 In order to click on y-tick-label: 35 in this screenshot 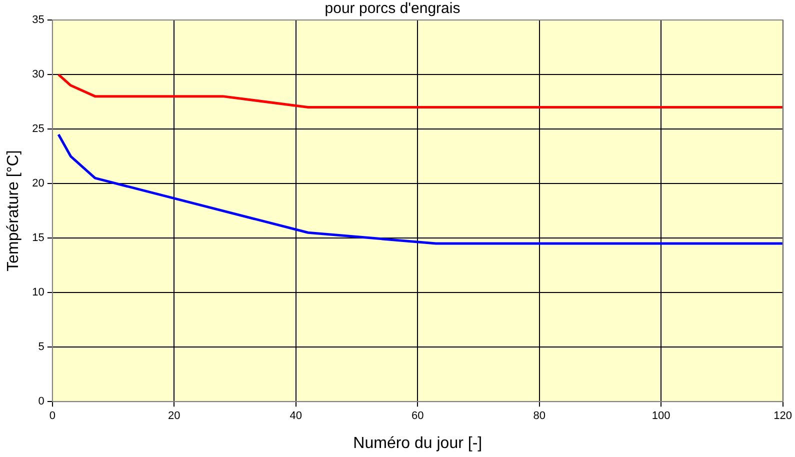, I will do `click(38, 20)`.